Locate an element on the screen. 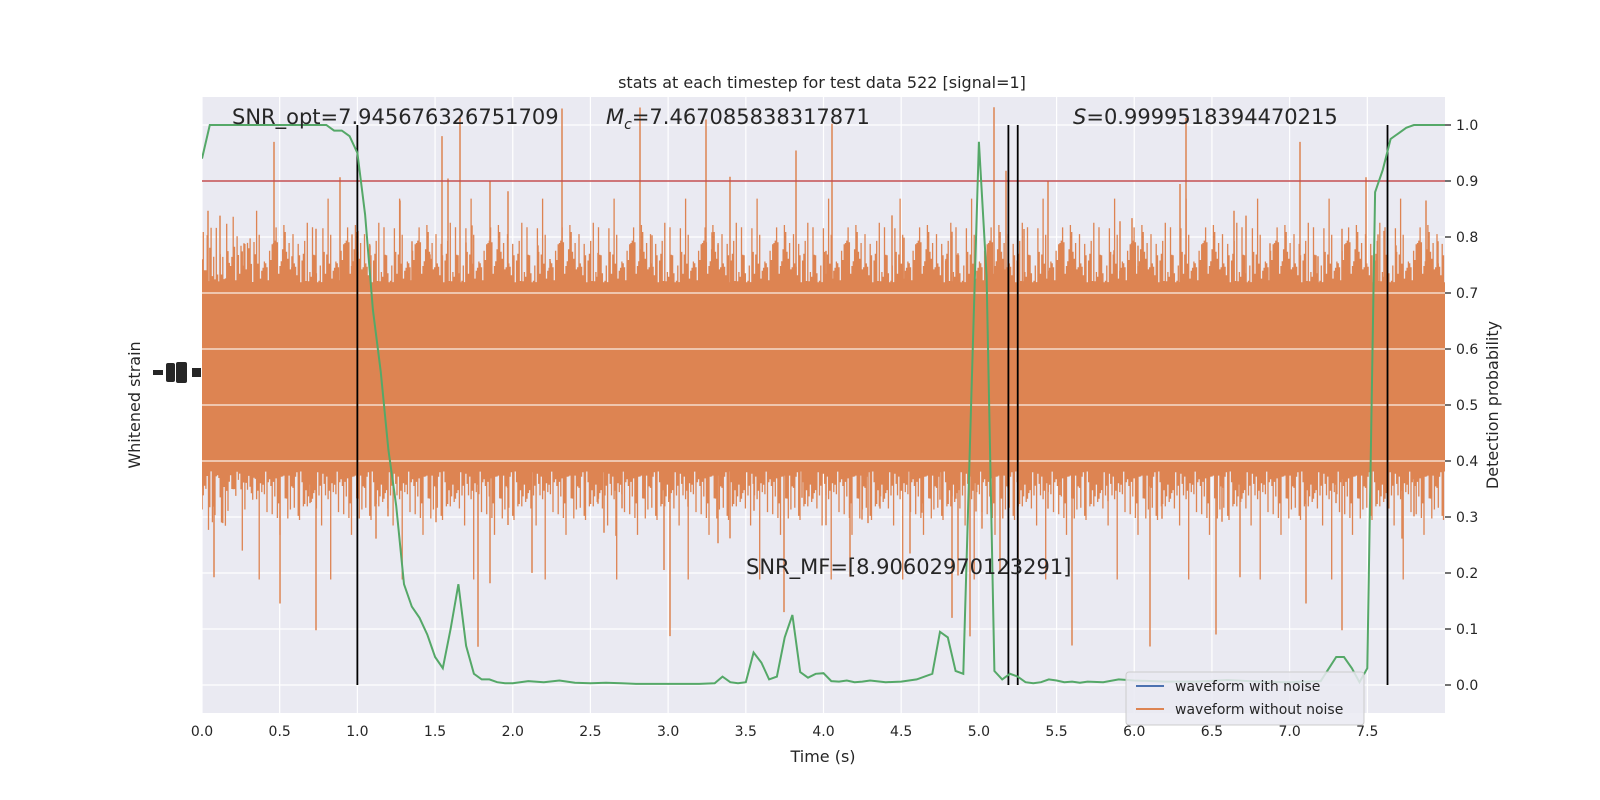 The width and height of the screenshot is (1600, 800). y-tick-label: 0.0 is located at coordinates (1467, 686).